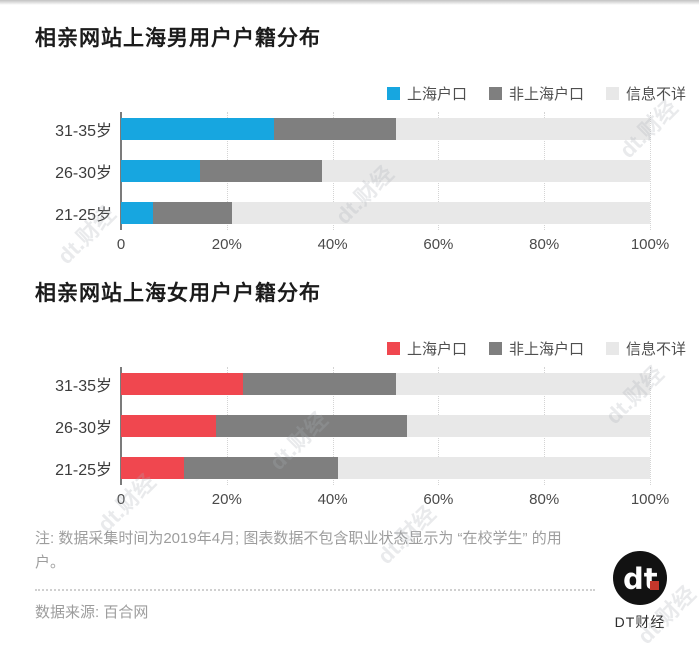 This screenshot has height=646, width=699. I want to click on logo-caption: DT财经, so click(640, 622).